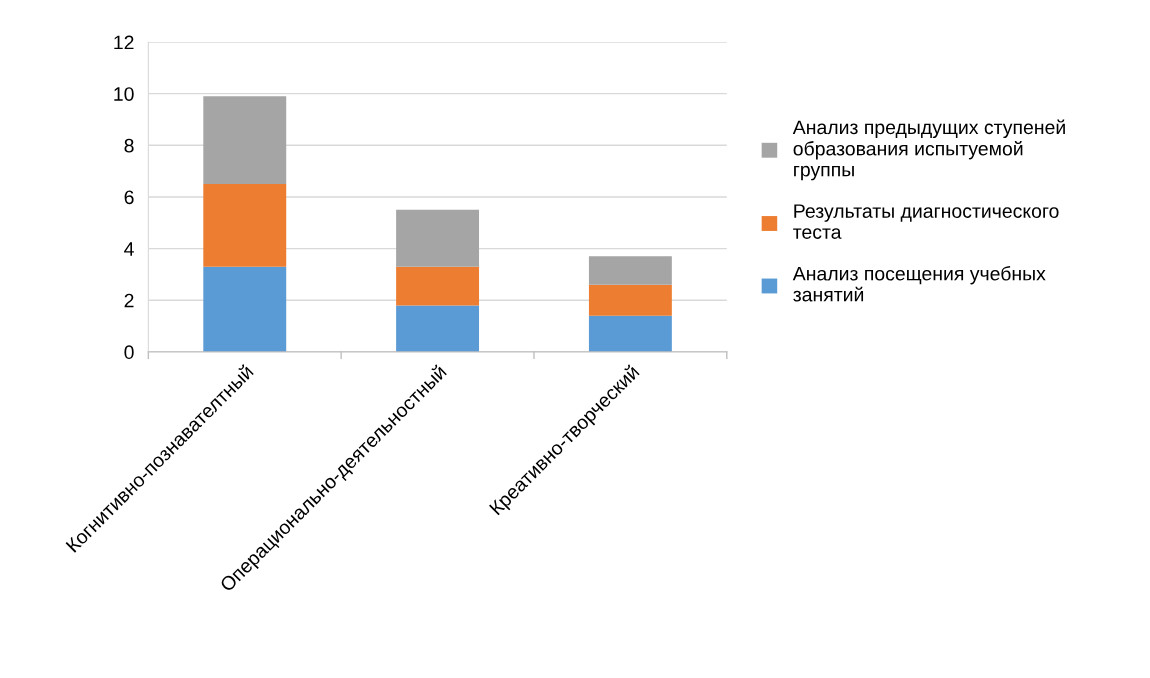 This screenshot has height=678, width=1150. I want to click on y-tick-label: 0, so click(129, 352).